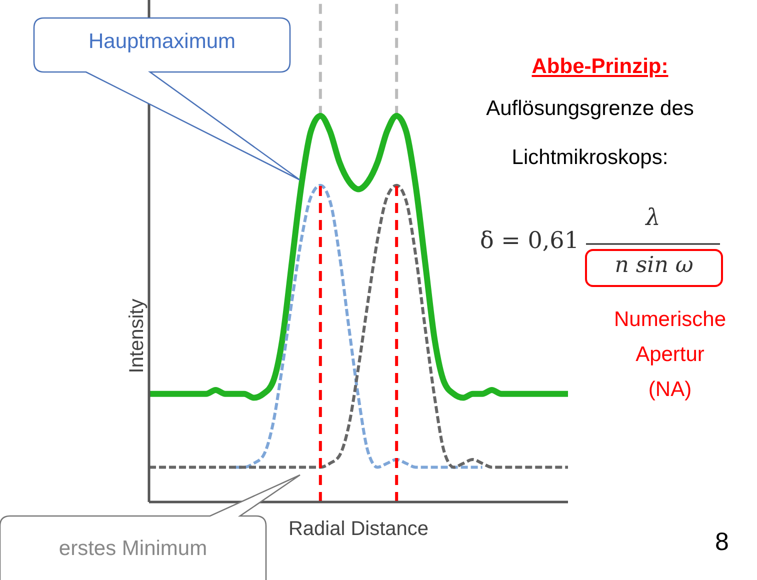 The image size is (757, 580). I want to click on text: Hauptmaximum, so click(162, 42).